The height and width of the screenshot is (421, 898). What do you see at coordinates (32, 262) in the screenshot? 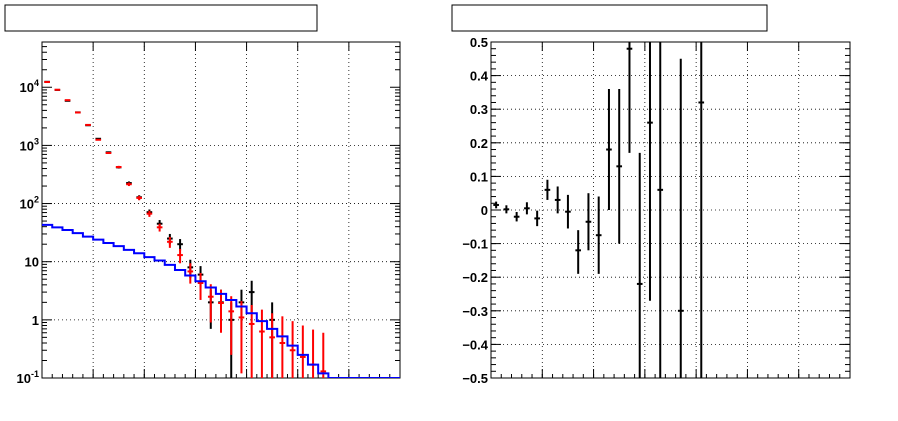
I see `y-tick-label: 10` at bounding box center [32, 262].